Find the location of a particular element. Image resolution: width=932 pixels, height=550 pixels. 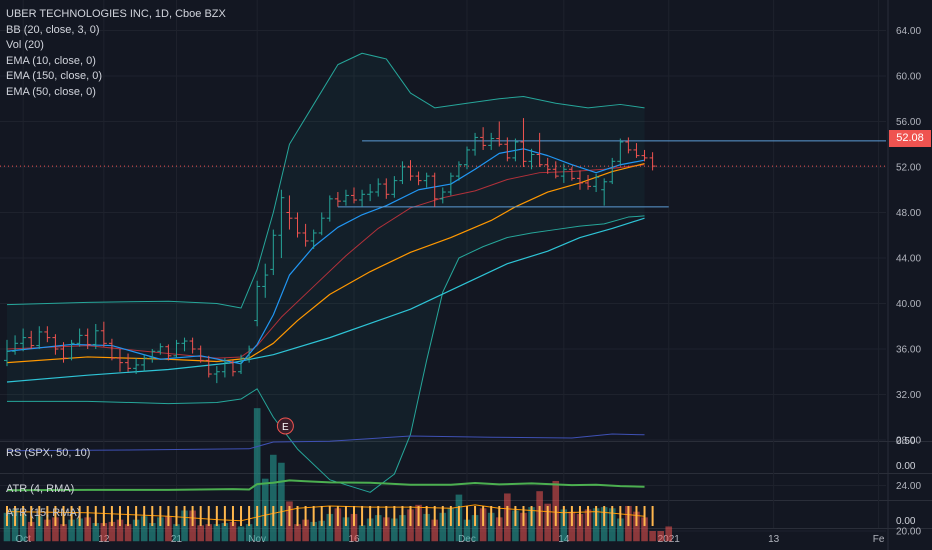

indicator-vol-label: Vol (20) is located at coordinates (25, 45).